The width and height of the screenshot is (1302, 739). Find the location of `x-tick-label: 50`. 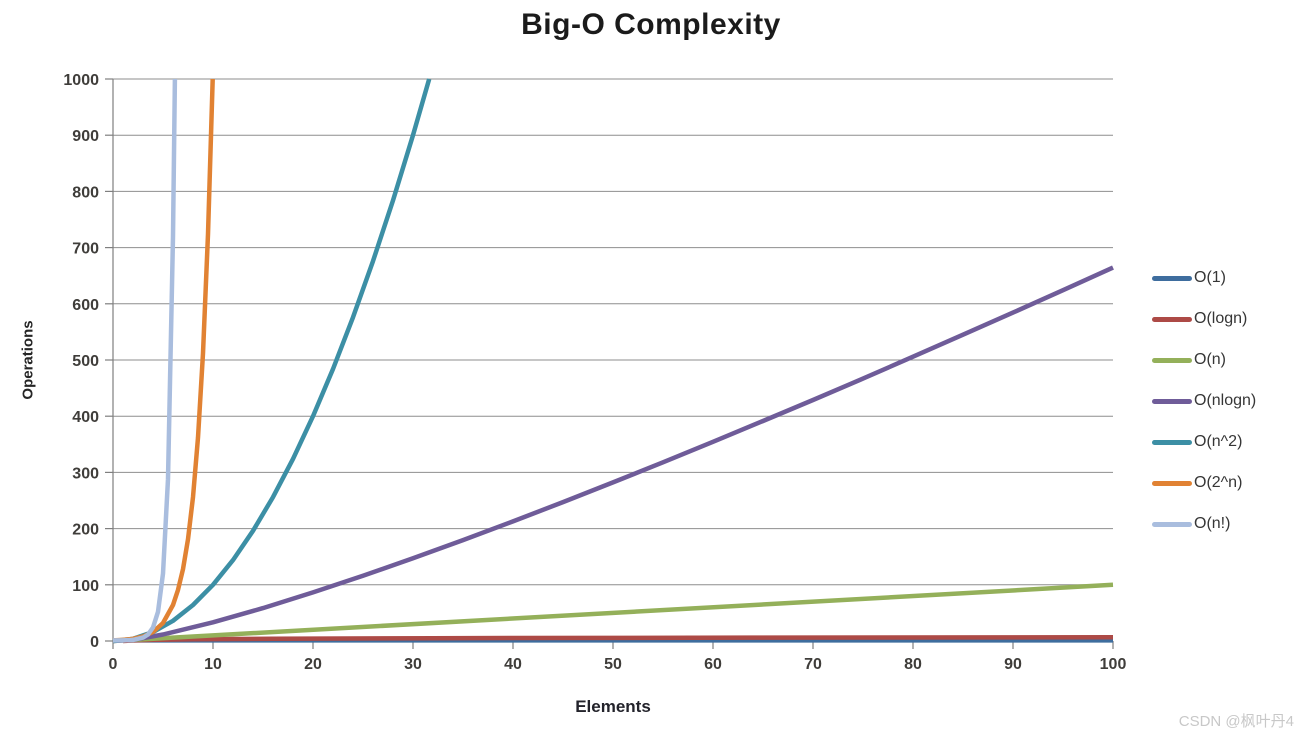

x-tick-label: 50 is located at coordinates (613, 664).